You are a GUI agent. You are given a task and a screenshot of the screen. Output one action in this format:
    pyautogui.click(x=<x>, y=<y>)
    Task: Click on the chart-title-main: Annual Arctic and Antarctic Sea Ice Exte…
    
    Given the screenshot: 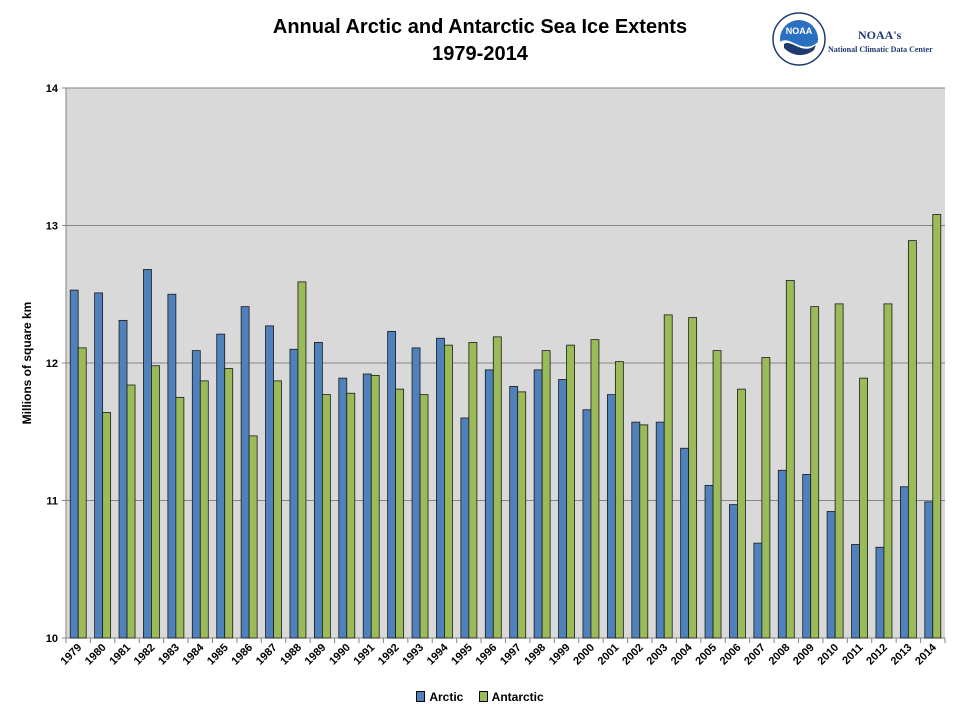 What is the action you would take?
    pyautogui.click(x=480, y=27)
    